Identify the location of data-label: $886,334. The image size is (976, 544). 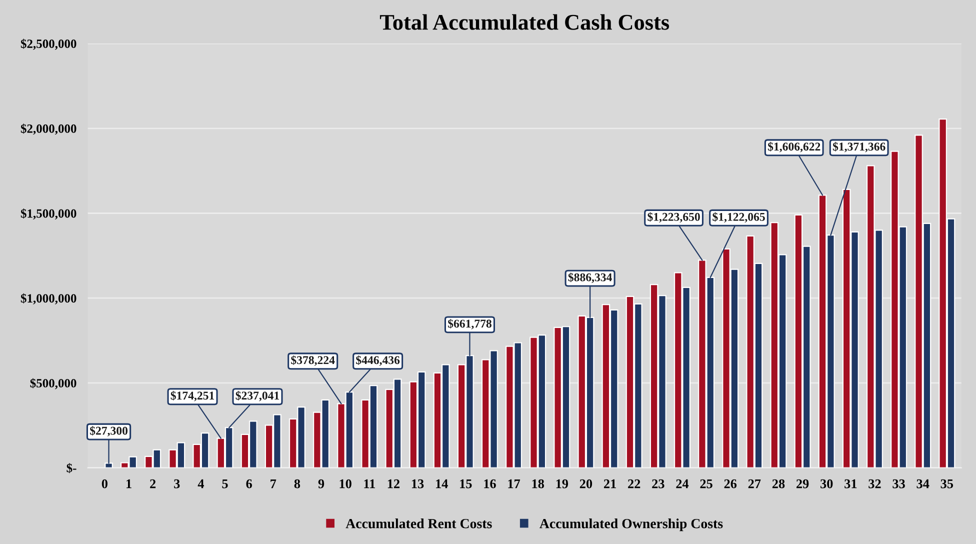
(590, 277).